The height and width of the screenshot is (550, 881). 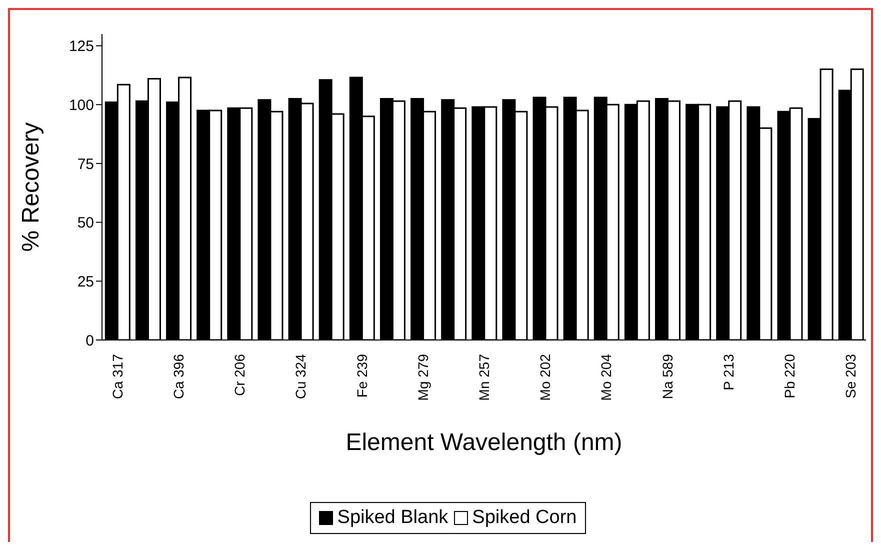 I want to click on x-tick-label: Pb 220, so click(x=790, y=376).